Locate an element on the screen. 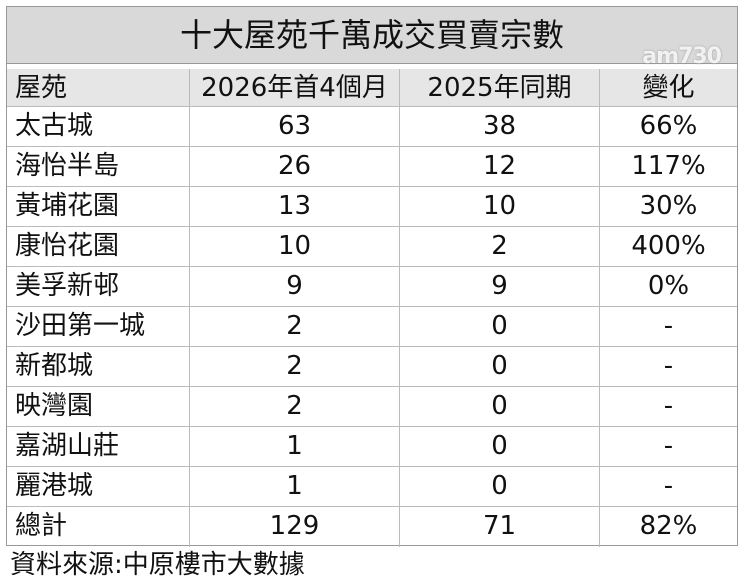  table-cell: 63 is located at coordinates (295, 126).